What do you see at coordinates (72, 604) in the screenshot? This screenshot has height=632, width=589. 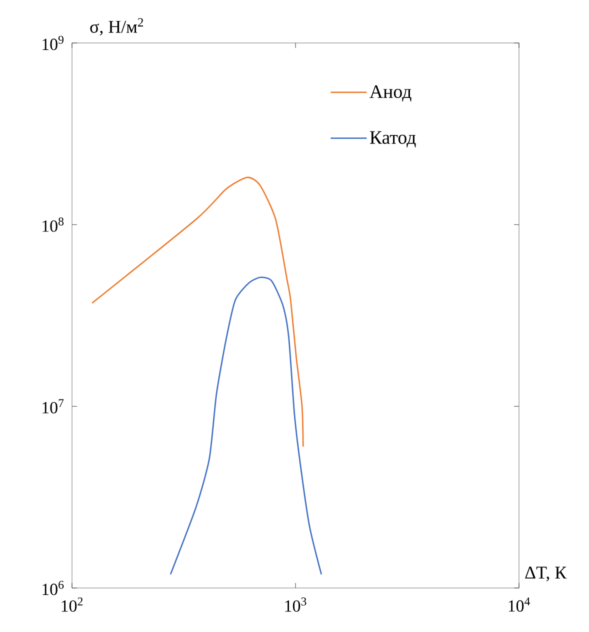 I see `x-tick-label: 10$^{2}$` at bounding box center [72, 604].